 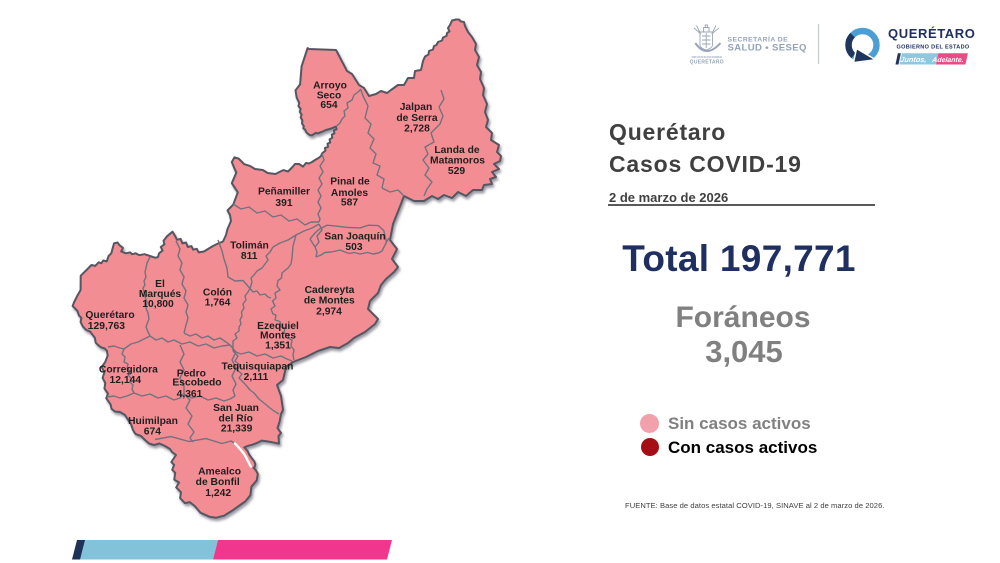 What do you see at coordinates (217, 293) in the screenshot?
I see `svg-text: Colón` at bounding box center [217, 293].